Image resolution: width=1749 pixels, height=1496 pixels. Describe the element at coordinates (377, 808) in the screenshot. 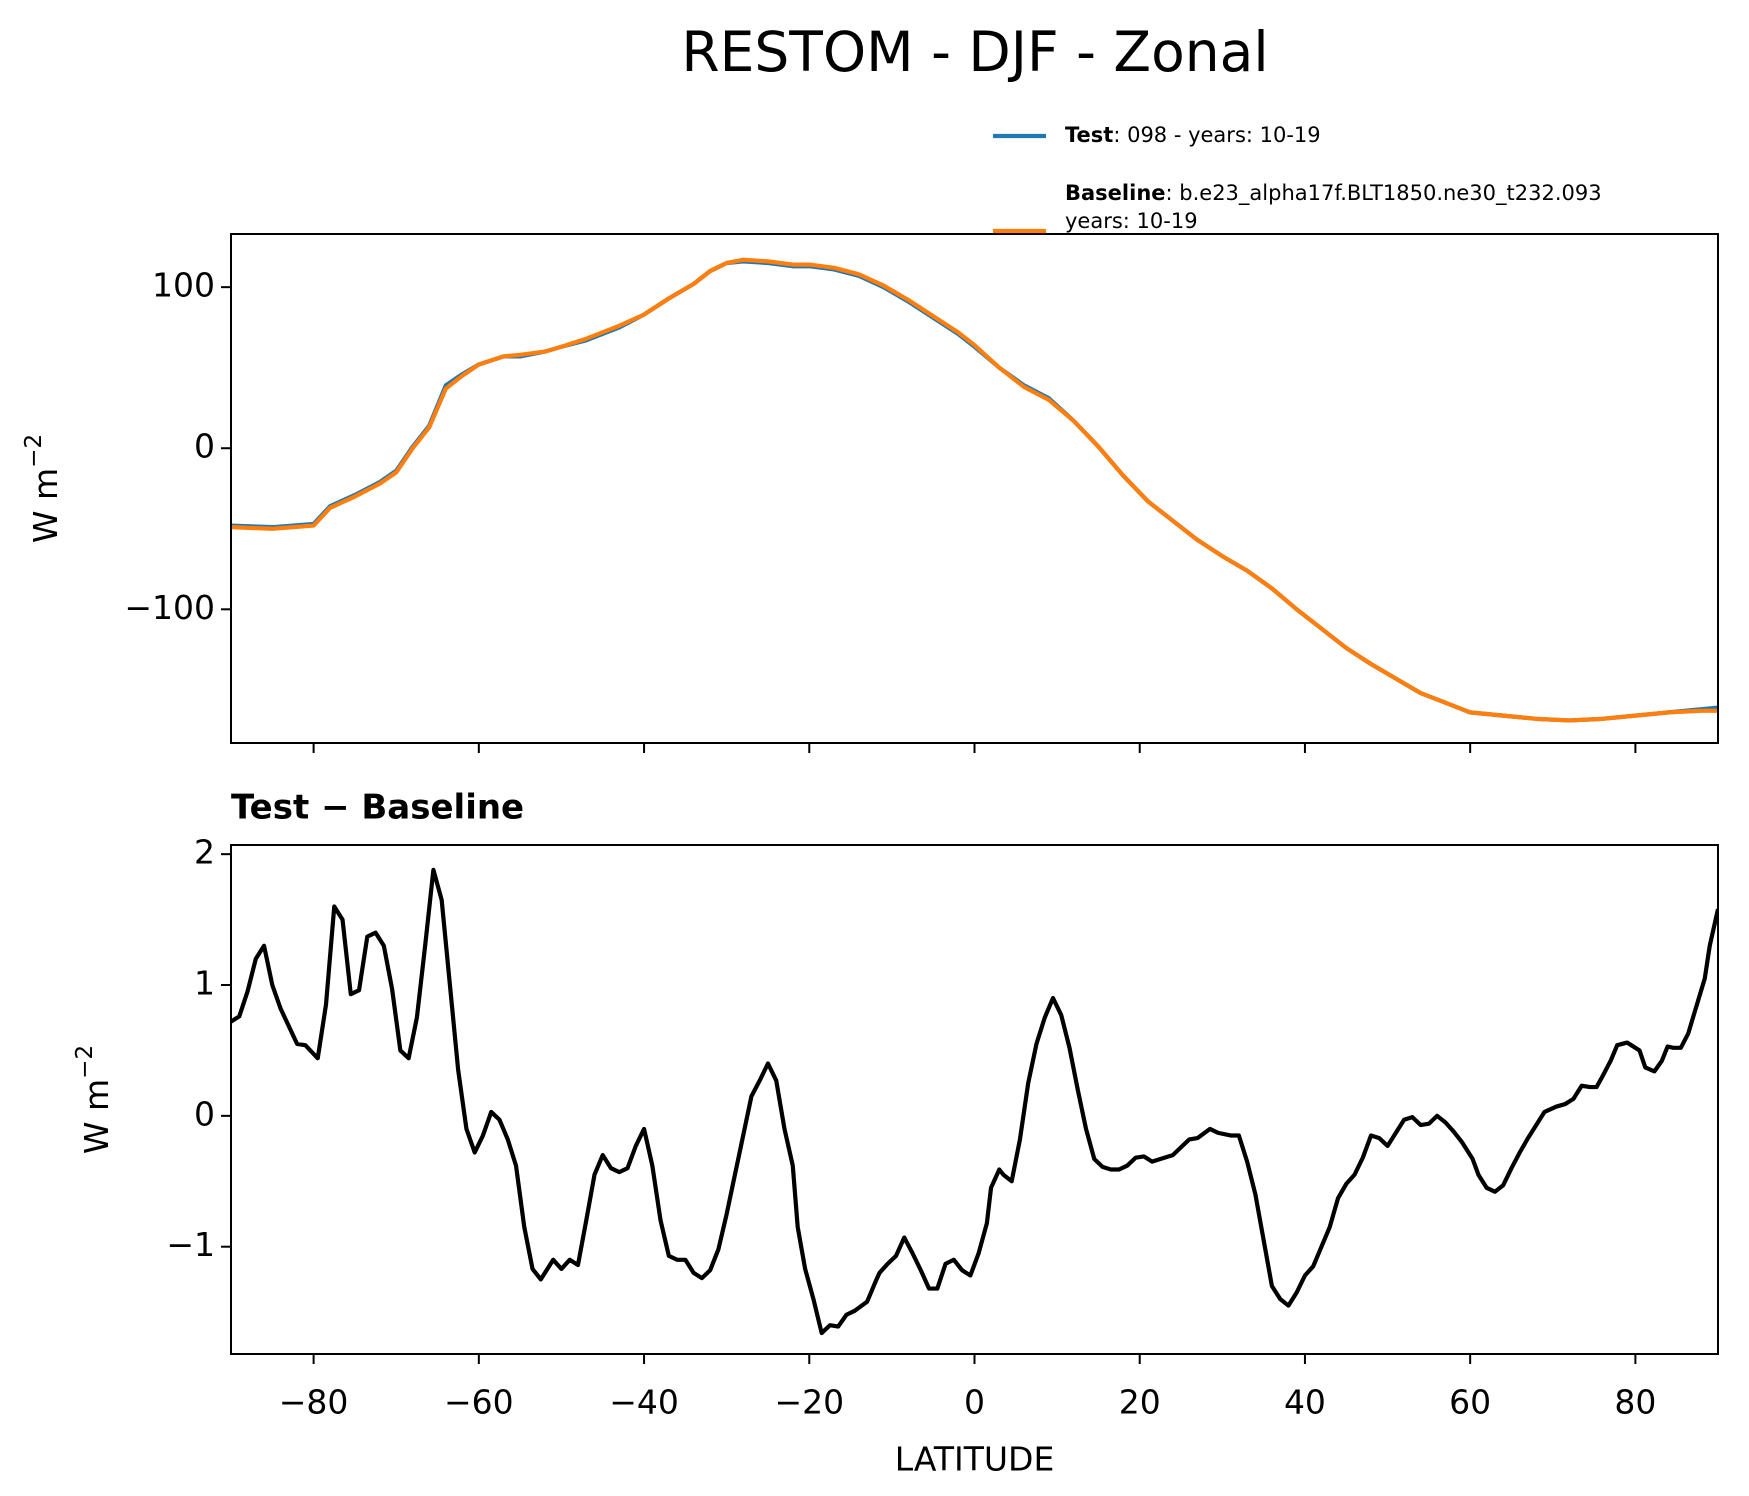

I see `subplot-title: Test − Baseline` at that location.